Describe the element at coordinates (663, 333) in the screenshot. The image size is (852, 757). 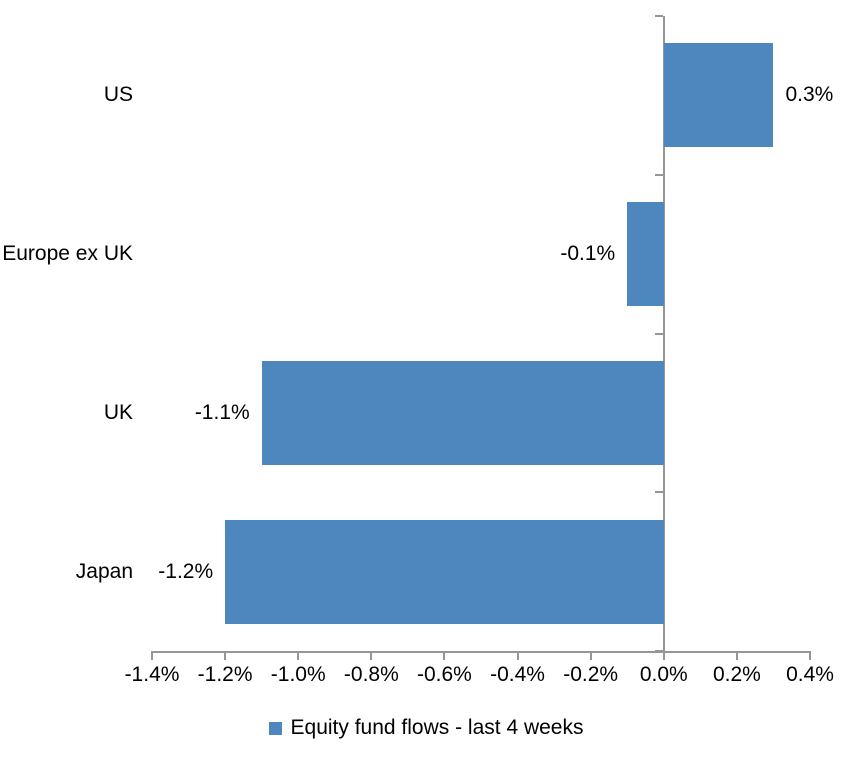
I see `zero-axis-line` at that location.